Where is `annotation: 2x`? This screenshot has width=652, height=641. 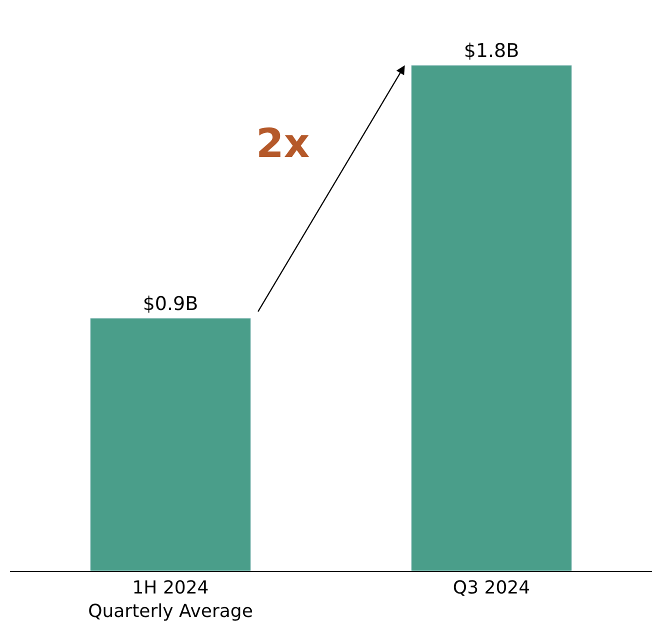
annotation: 2x is located at coordinates (283, 144).